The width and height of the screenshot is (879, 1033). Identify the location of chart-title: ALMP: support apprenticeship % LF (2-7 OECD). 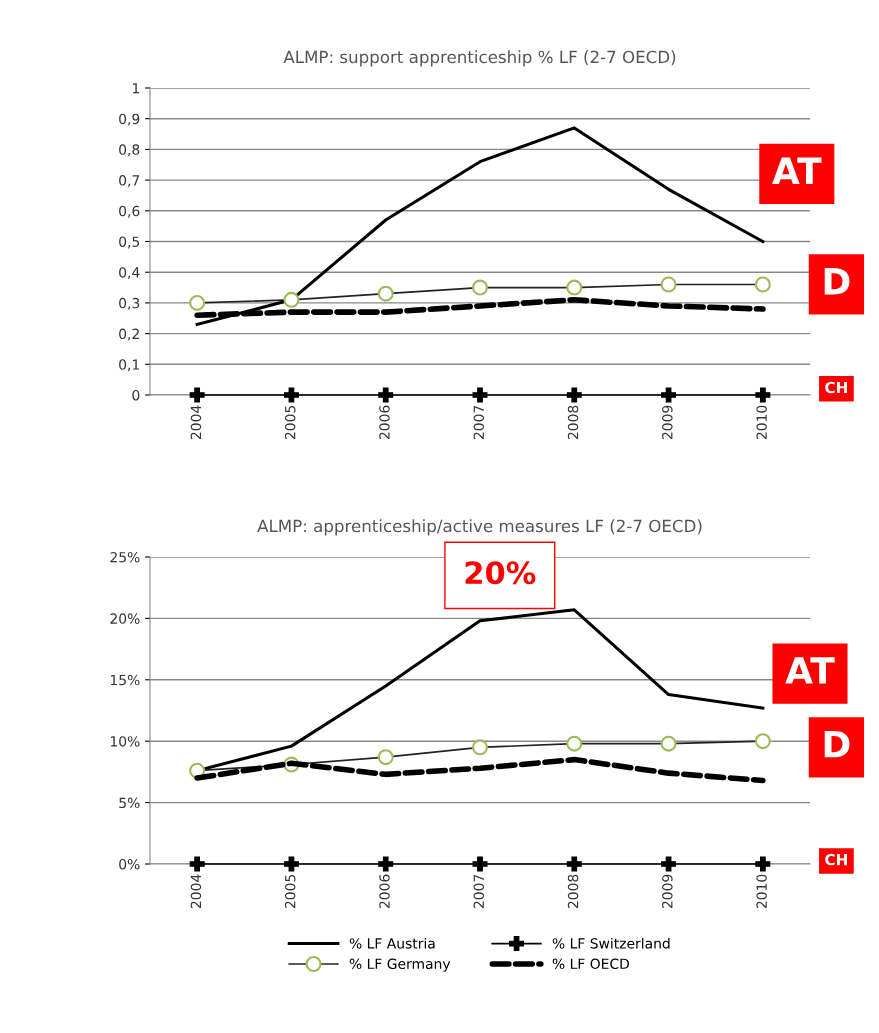
(479, 58).